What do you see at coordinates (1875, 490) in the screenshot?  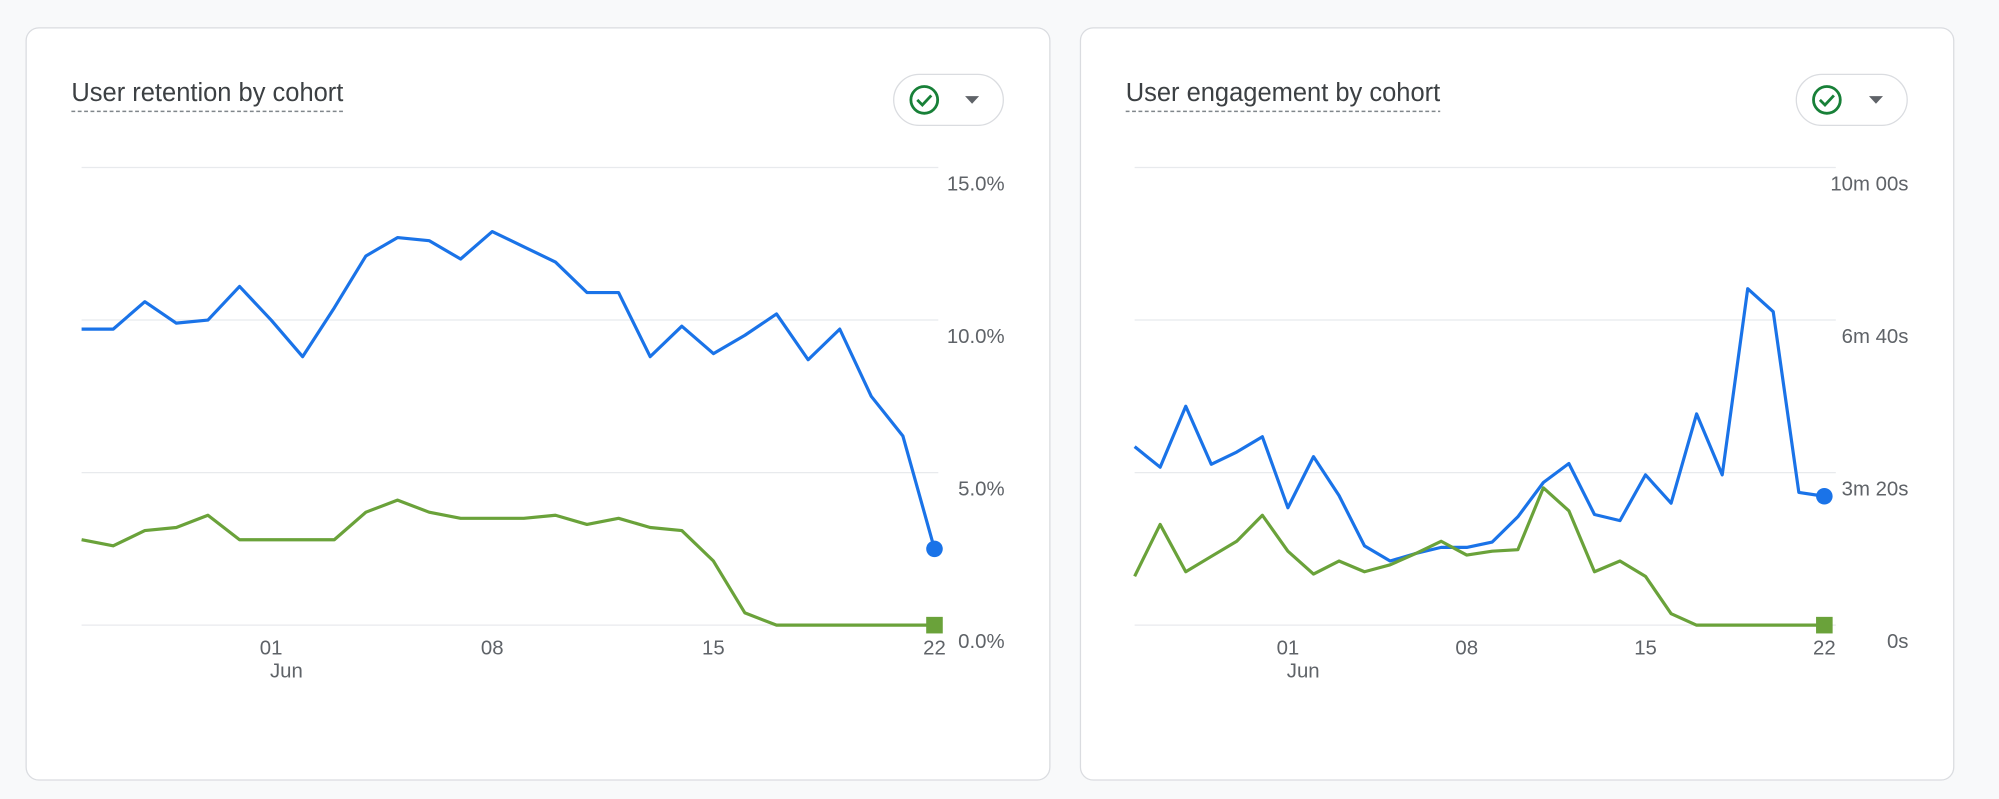 I see `y-tick-label: 3m 20s` at bounding box center [1875, 490].